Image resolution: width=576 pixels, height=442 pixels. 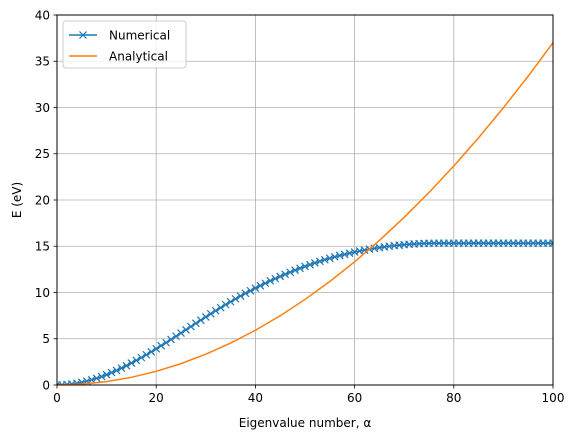 I want to click on x-tick-label: 40, so click(x=255, y=398).